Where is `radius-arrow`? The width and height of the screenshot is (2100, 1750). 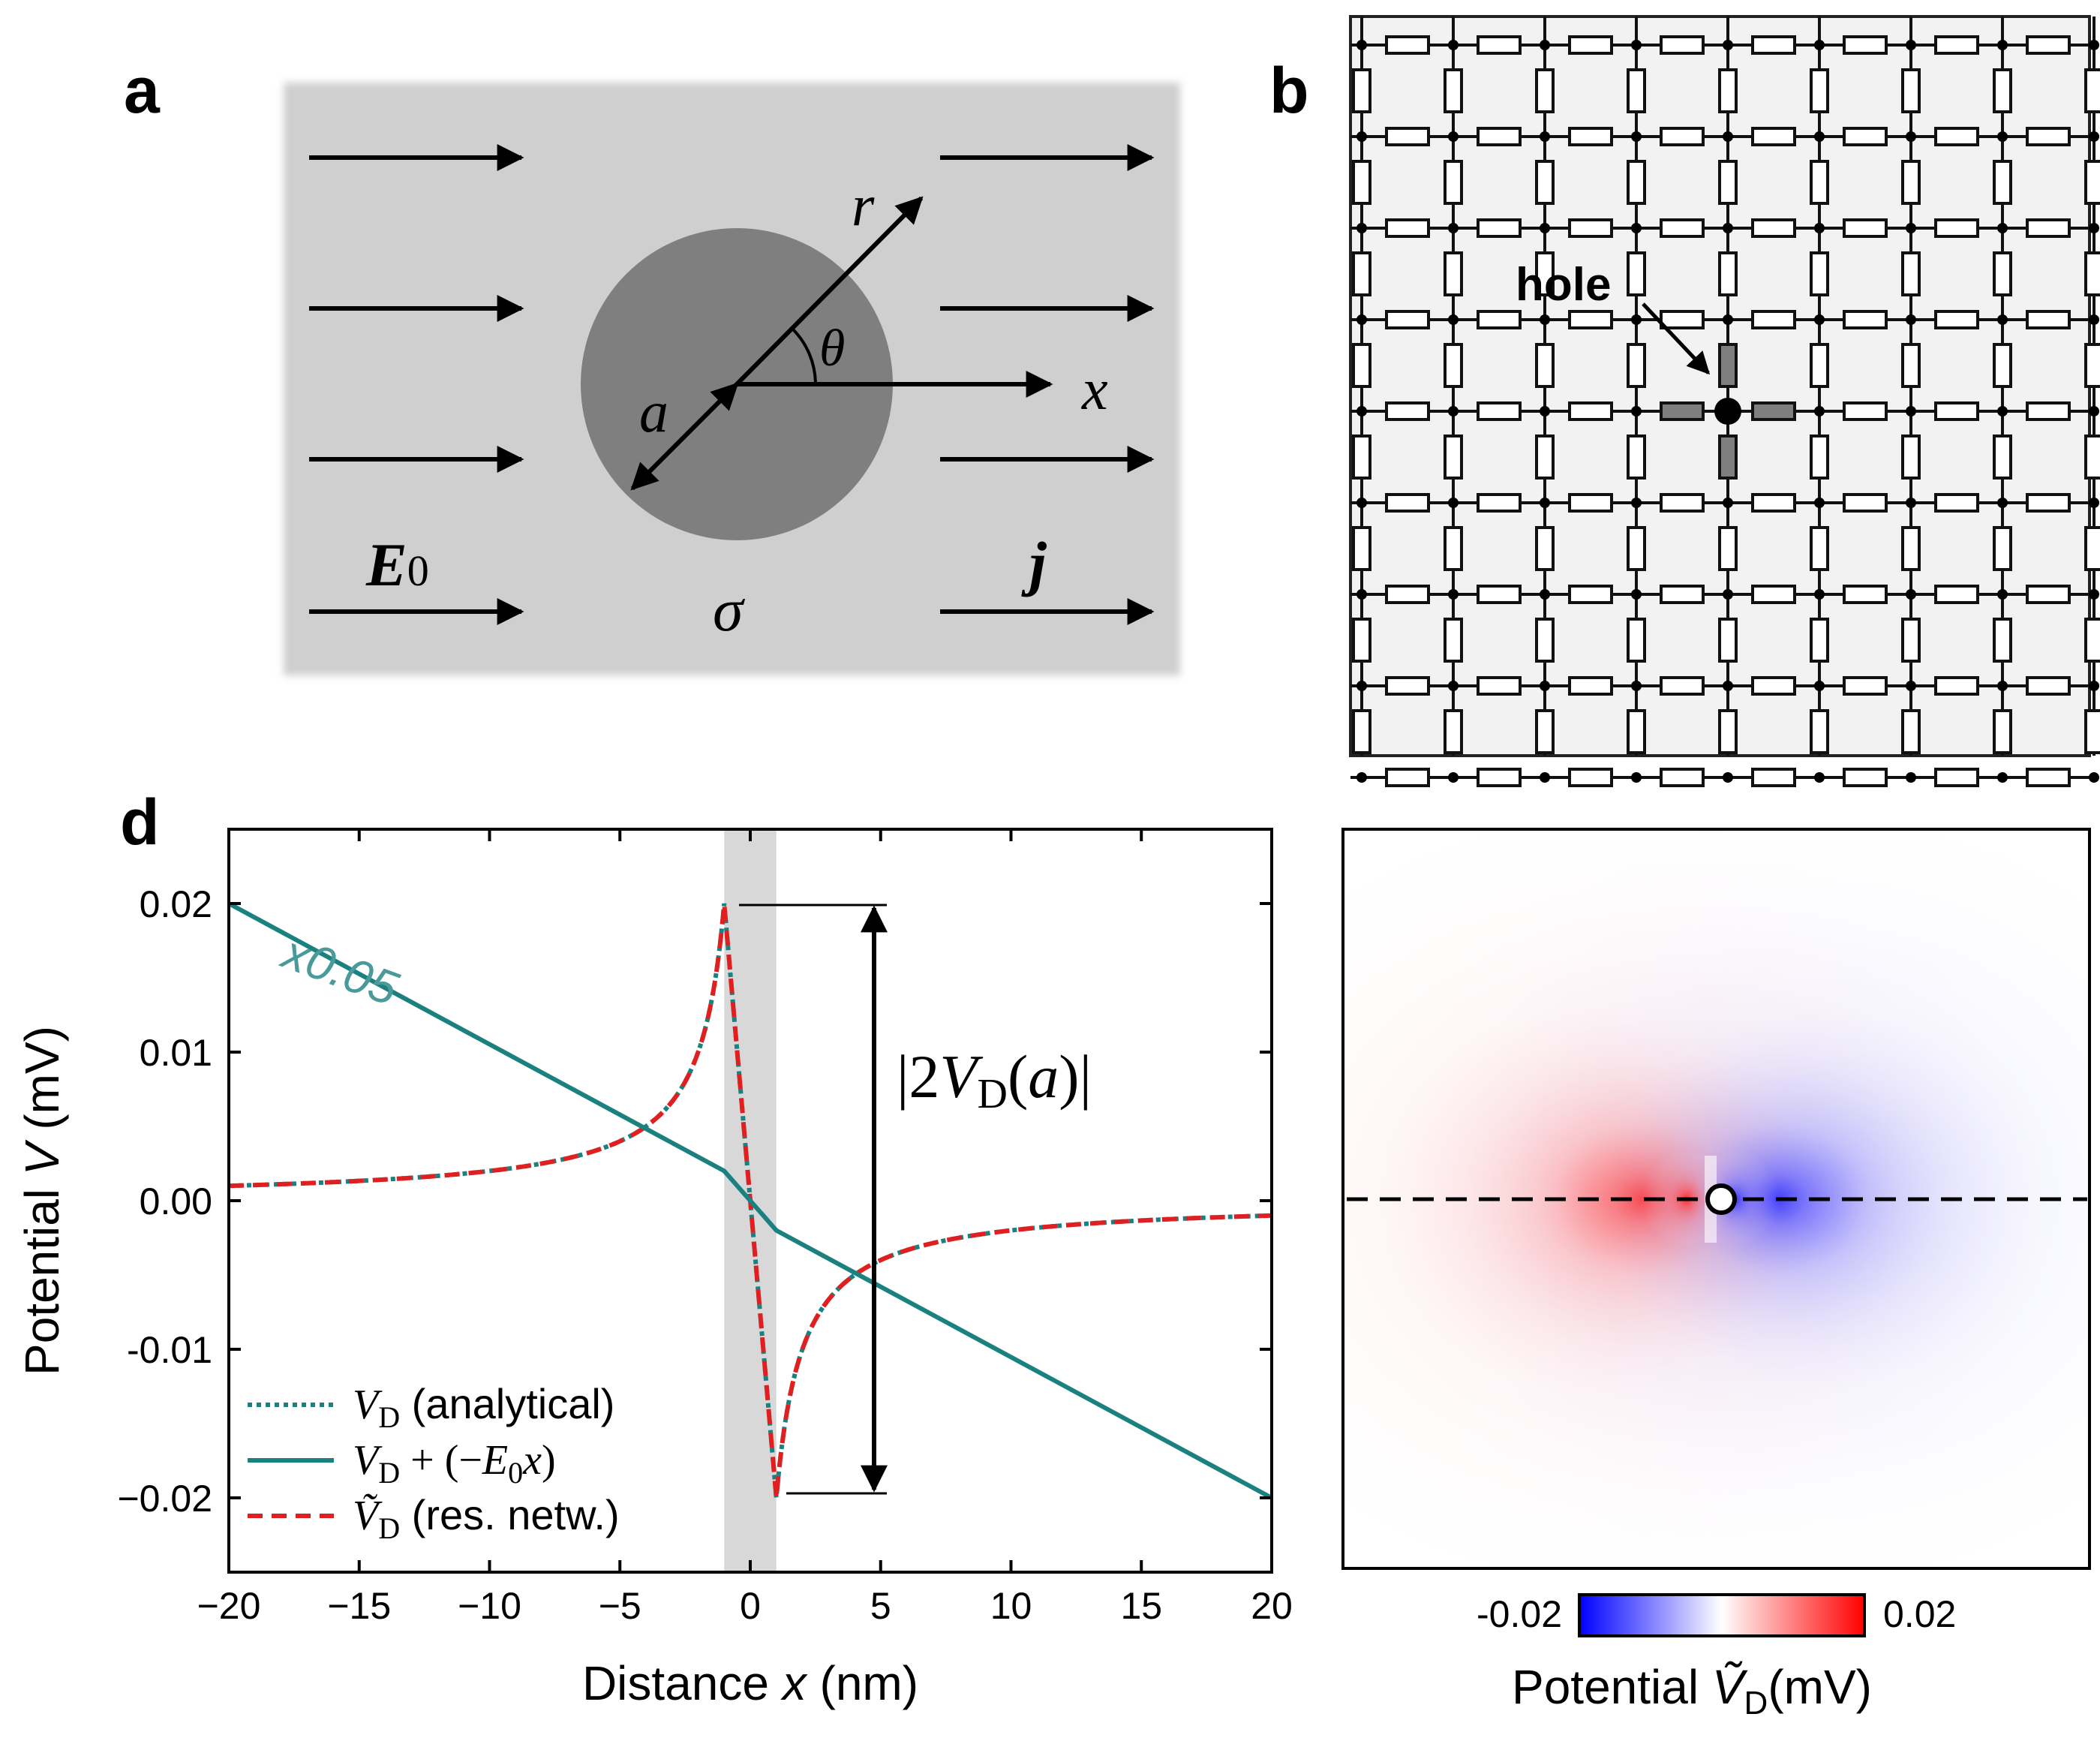 radius-arrow is located at coordinates (685, 436).